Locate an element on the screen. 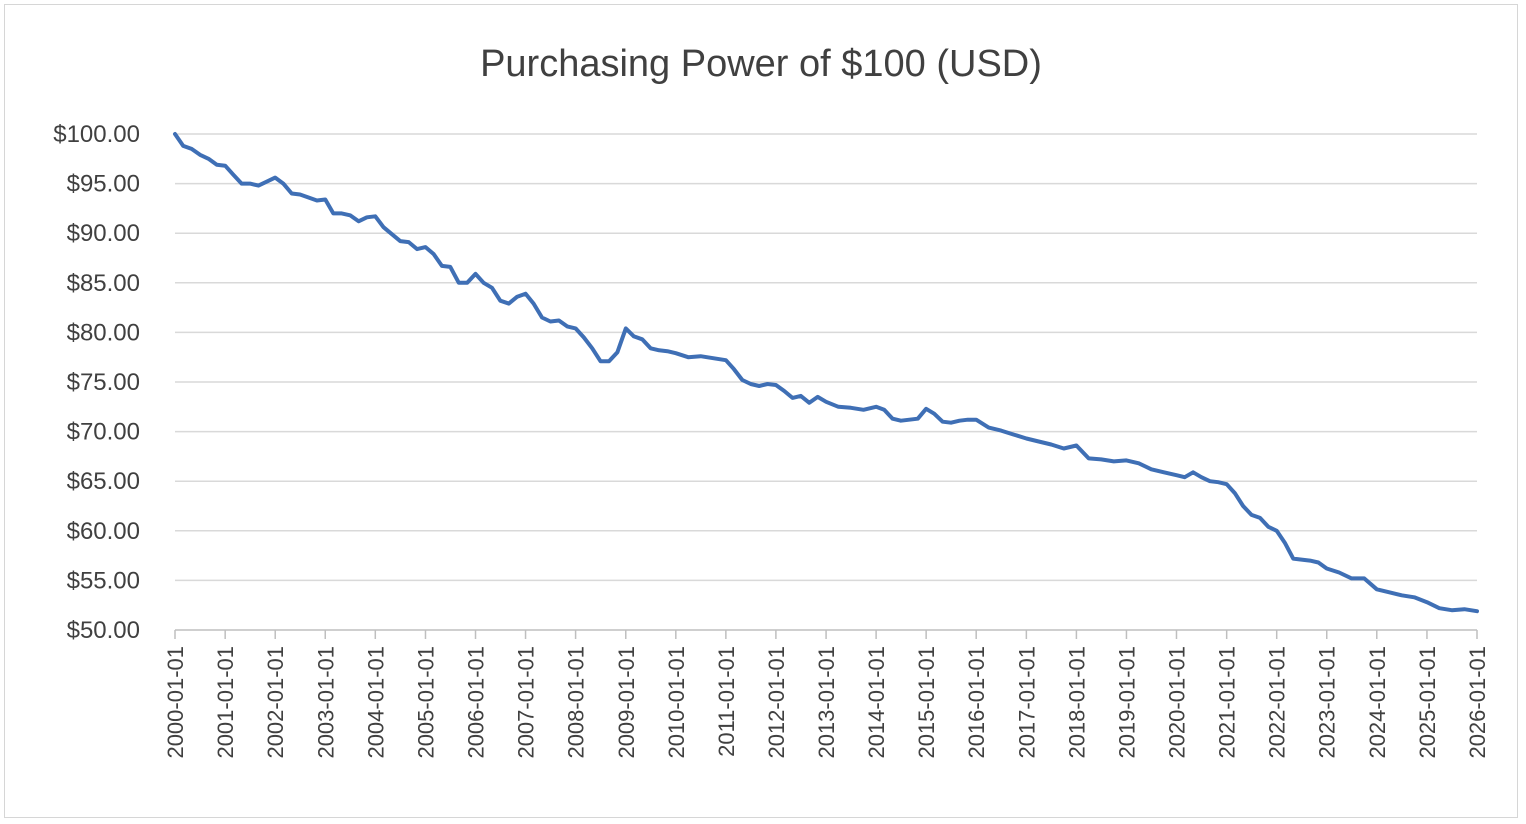  x-tick-label: 2012-01-01 is located at coordinates (776, 702).